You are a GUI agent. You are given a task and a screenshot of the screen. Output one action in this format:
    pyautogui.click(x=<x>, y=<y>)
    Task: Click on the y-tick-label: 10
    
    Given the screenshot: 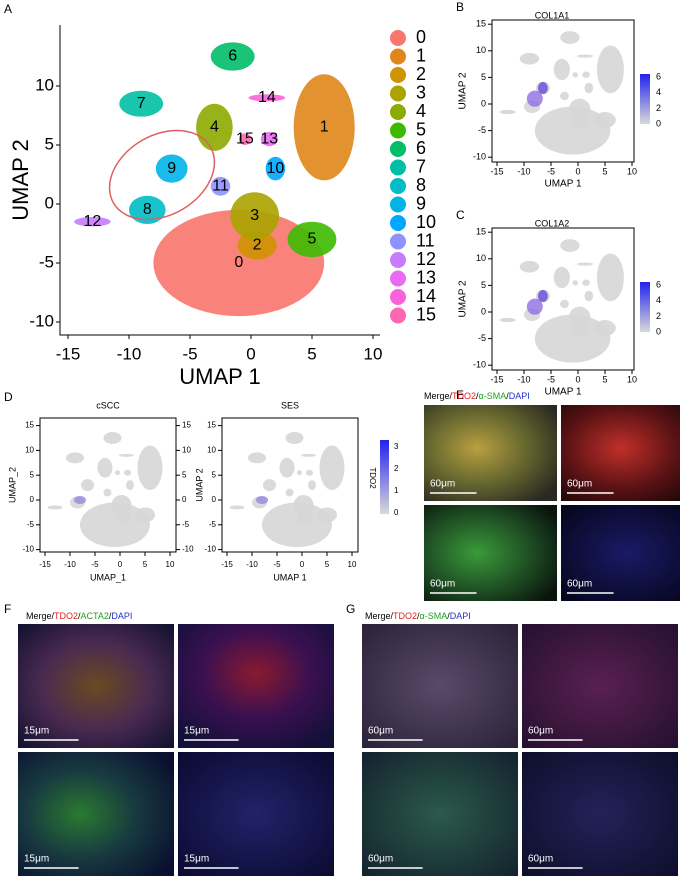 What is the action you would take?
    pyautogui.click(x=481, y=50)
    